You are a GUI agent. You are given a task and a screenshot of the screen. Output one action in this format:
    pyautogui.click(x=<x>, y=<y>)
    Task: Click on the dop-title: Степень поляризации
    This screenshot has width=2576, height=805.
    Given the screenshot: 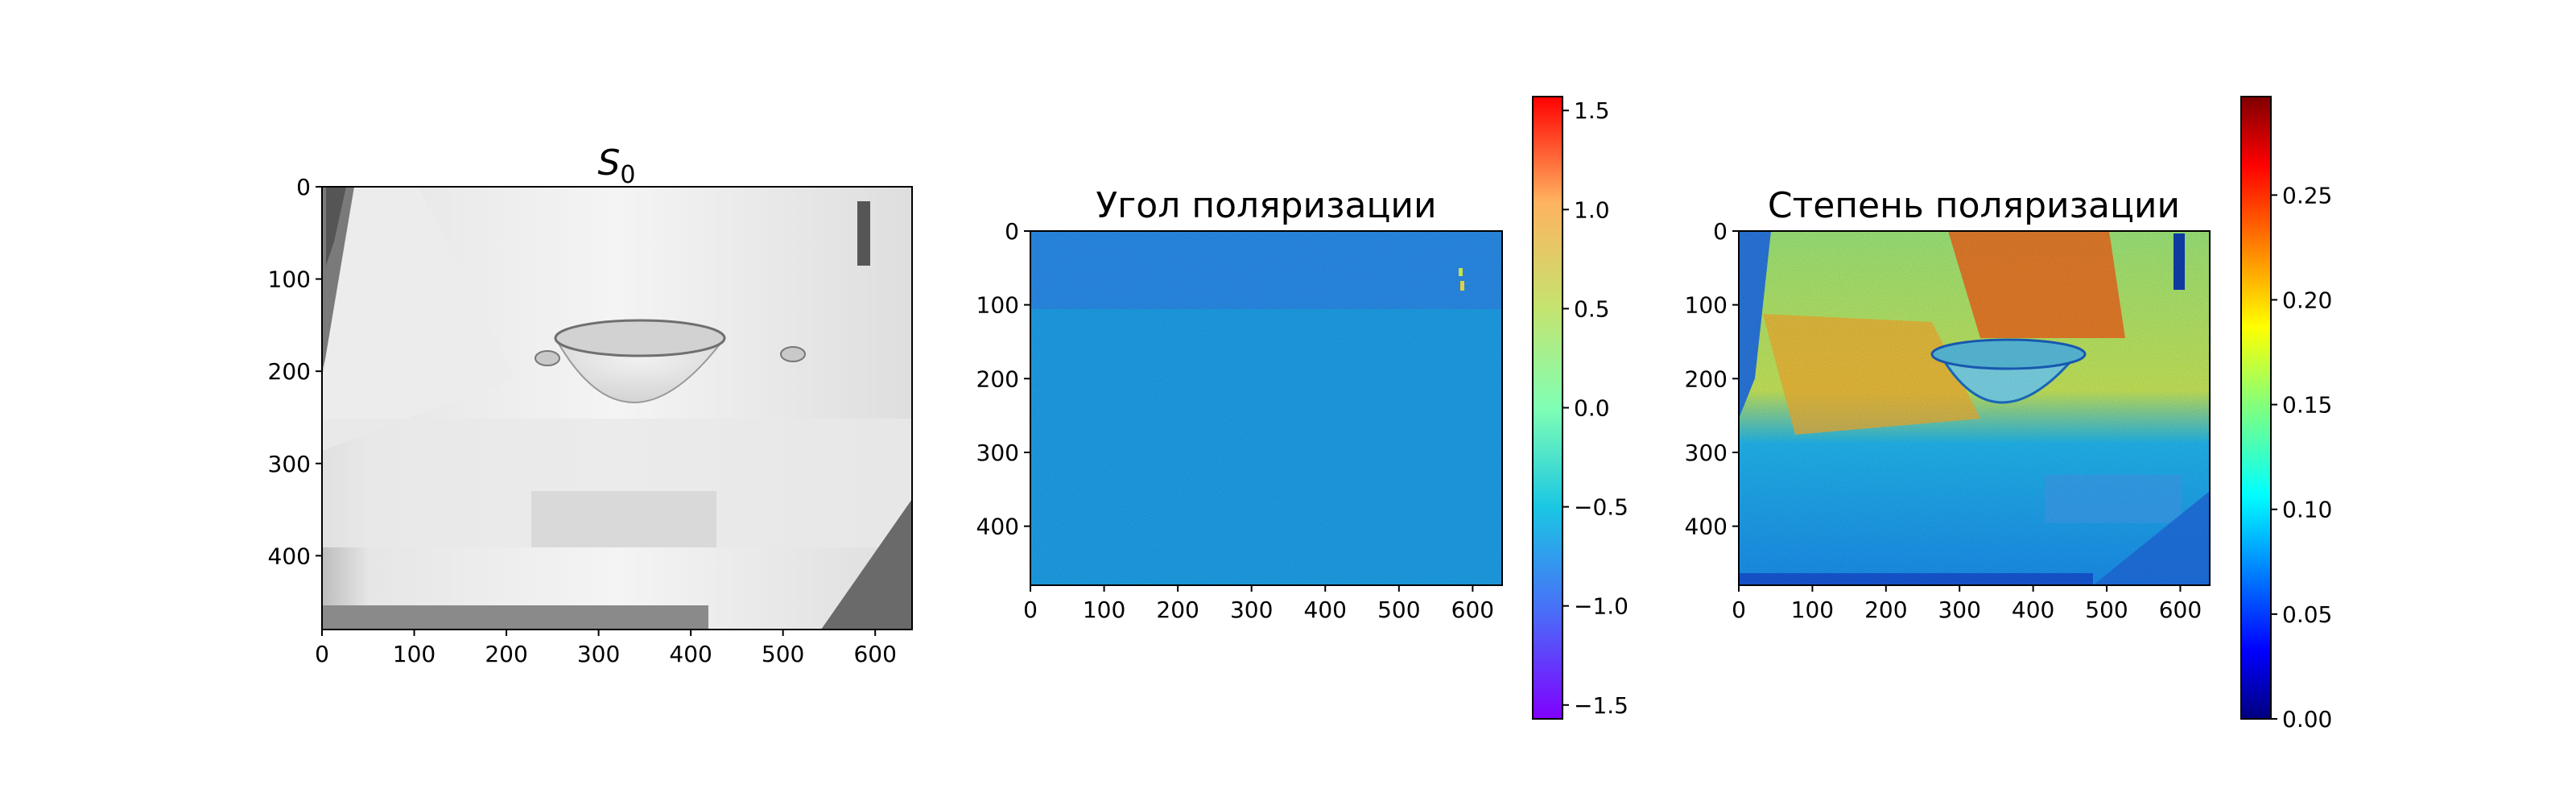 What is the action you would take?
    pyautogui.click(x=1974, y=205)
    